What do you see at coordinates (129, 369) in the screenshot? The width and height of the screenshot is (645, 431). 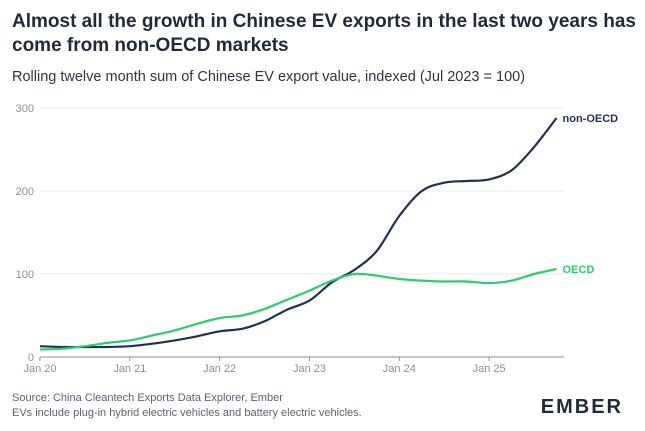 I see `x-tick-label: Jan 21` at bounding box center [129, 369].